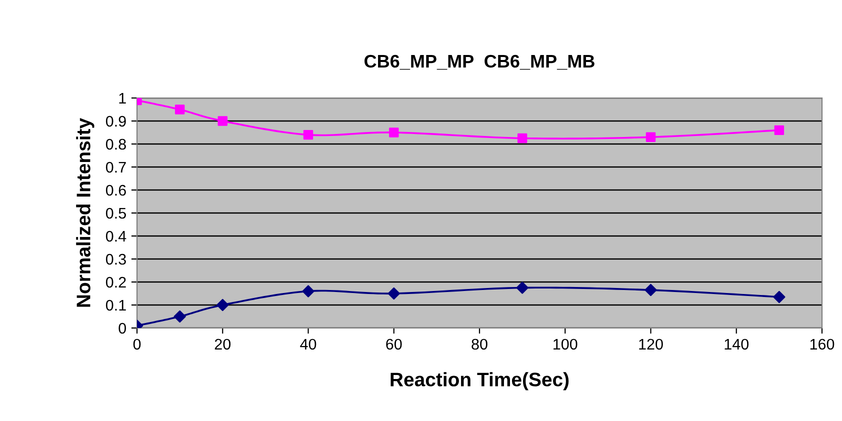 The height and width of the screenshot is (421, 842). What do you see at coordinates (122, 98) in the screenshot?
I see `y-tick-label: 1` at bounding box center [122, 98].